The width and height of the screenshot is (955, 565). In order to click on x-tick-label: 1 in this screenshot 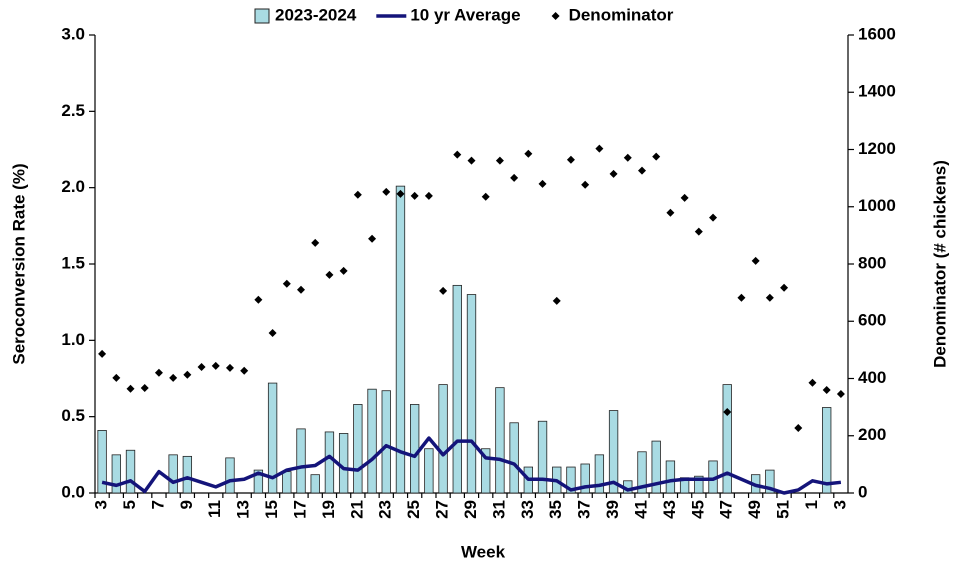, I will do `click(811, 504)`.